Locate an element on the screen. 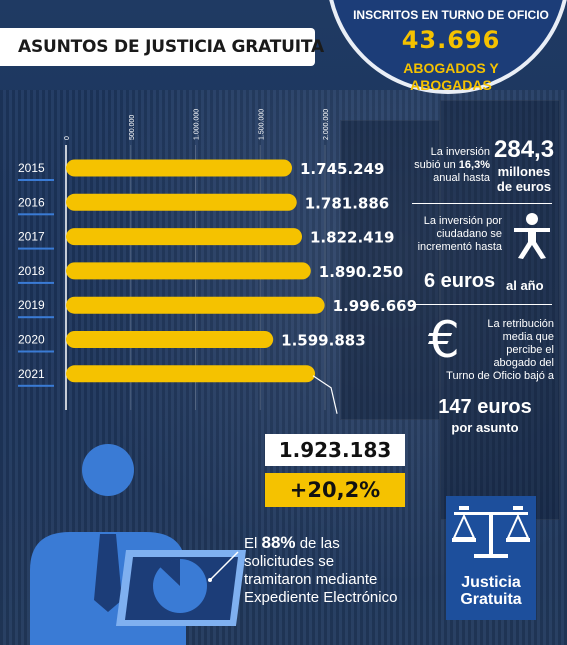 This screenshot has width=567, height=645. category-label: 2019 is located at coordinates (31, 305).